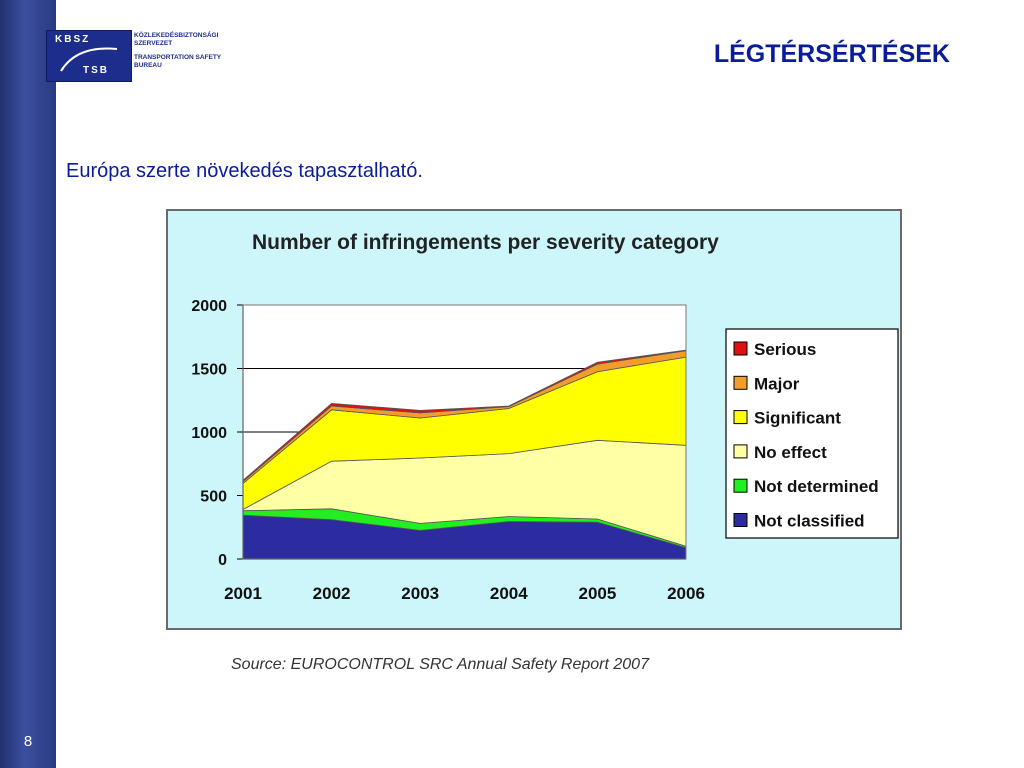 This screenshot has height=768, width=1024. I want to click on logo-emblem: KBSZ TSB, so click(89, 56).